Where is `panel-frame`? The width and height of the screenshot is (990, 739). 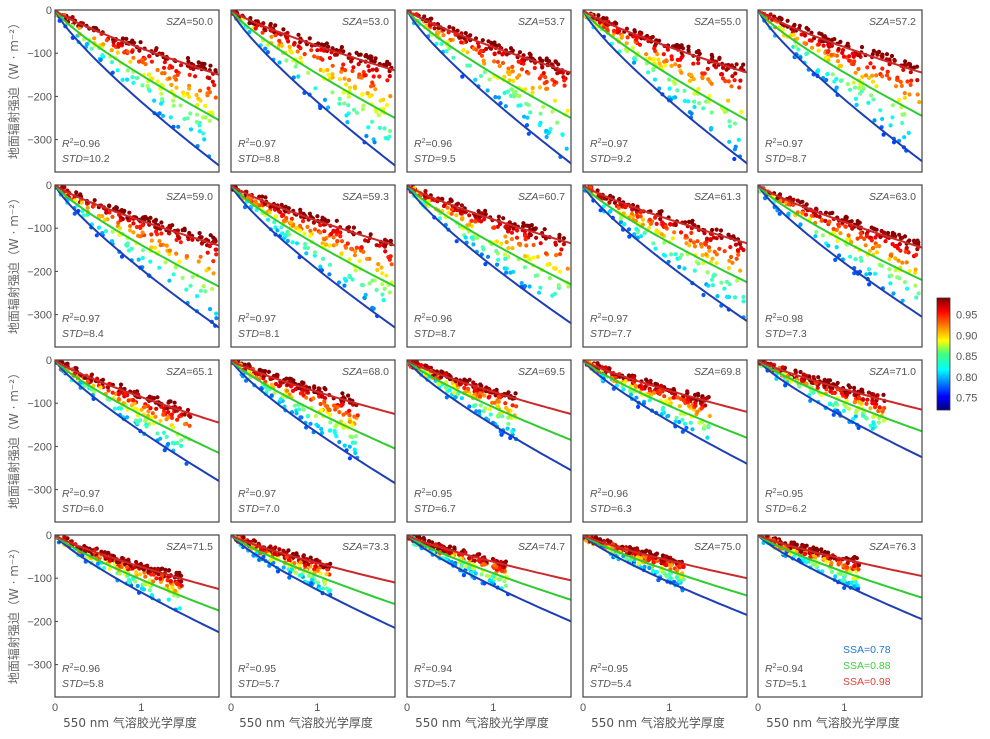
panel-frame is located at coordinates (489, 616).